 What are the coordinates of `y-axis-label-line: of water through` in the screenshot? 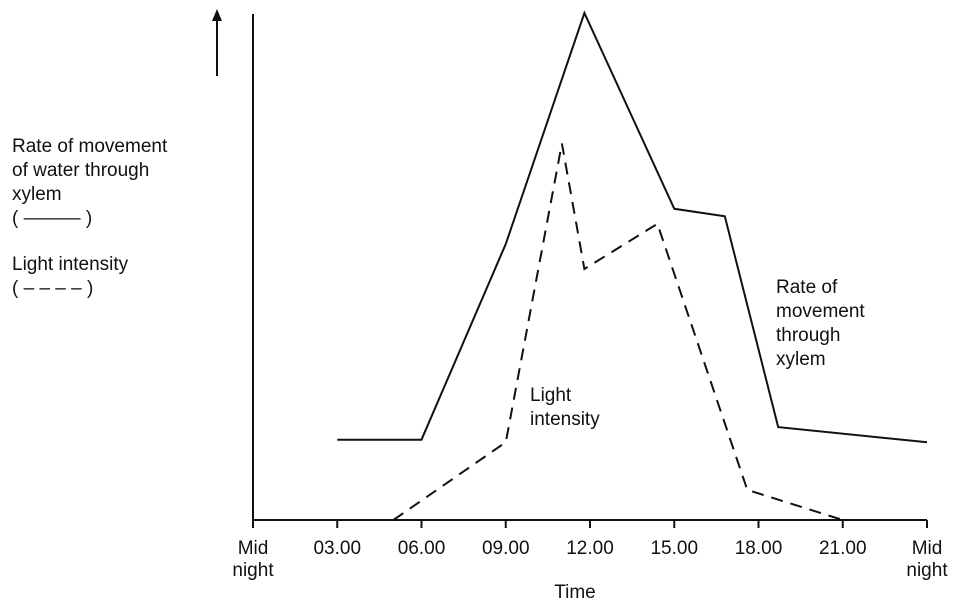 It's located at (81, 170).